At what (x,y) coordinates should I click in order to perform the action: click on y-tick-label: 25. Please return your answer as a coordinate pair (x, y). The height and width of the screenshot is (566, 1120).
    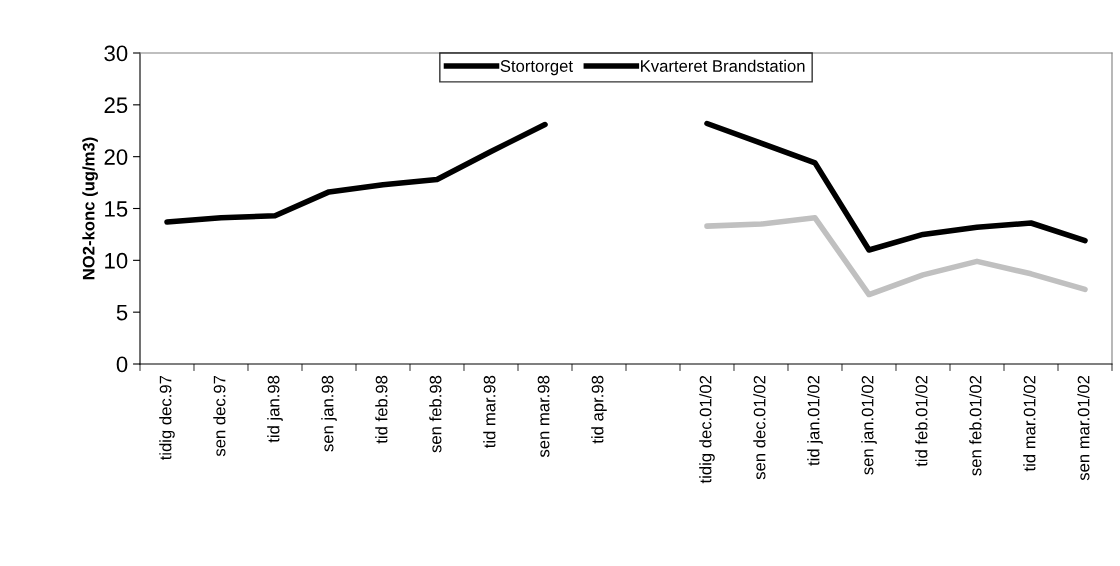
    Looking at the image, I should click on (116, 105).